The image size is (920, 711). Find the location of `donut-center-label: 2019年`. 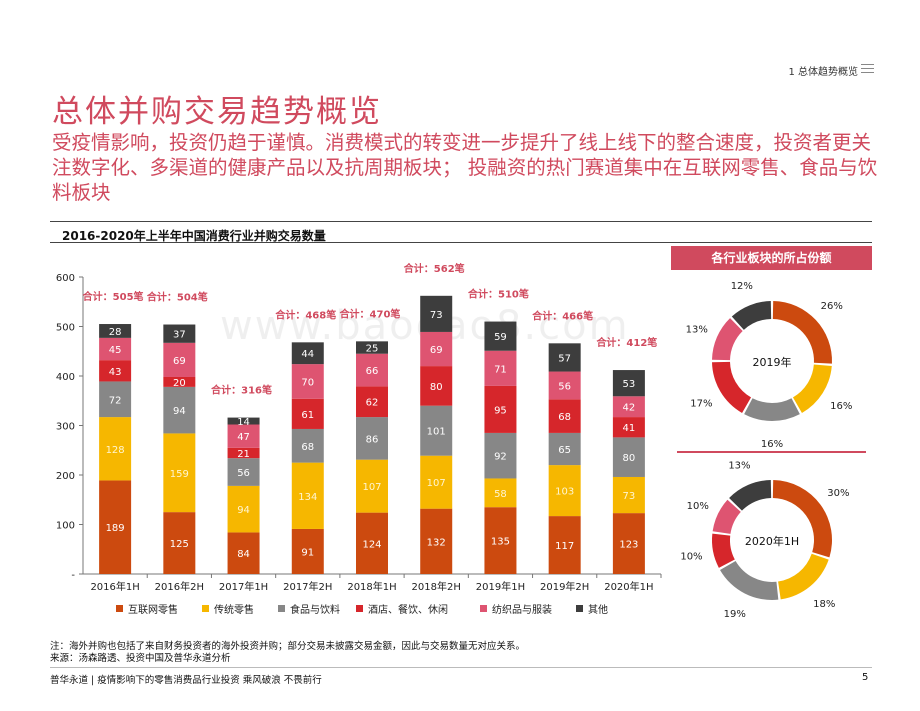

donut-center-label: 2019年 is located at coordinates (772, 362).